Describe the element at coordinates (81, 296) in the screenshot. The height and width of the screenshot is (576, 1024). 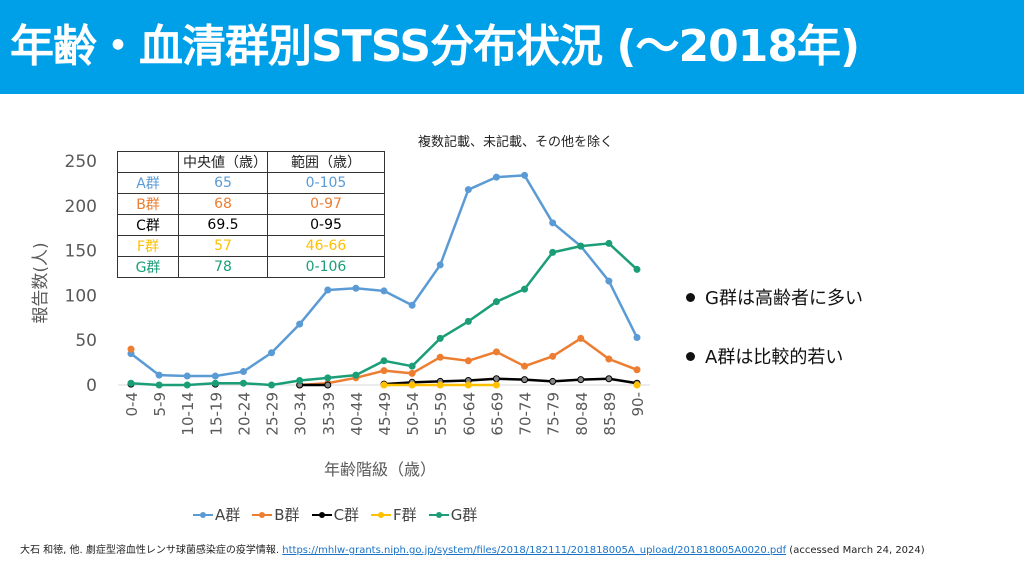
I see `y-tick-label: 100` at that location.